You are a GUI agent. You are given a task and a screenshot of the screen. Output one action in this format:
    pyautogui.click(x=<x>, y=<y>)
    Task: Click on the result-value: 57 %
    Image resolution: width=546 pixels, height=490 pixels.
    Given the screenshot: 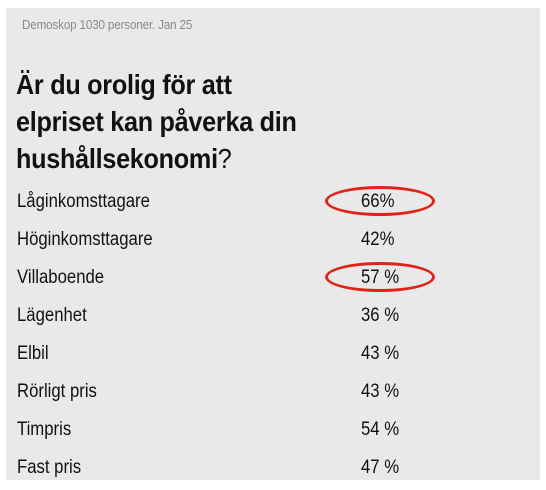 What is the action you would take?
    pyautogui.click(x=380, y=277)
    